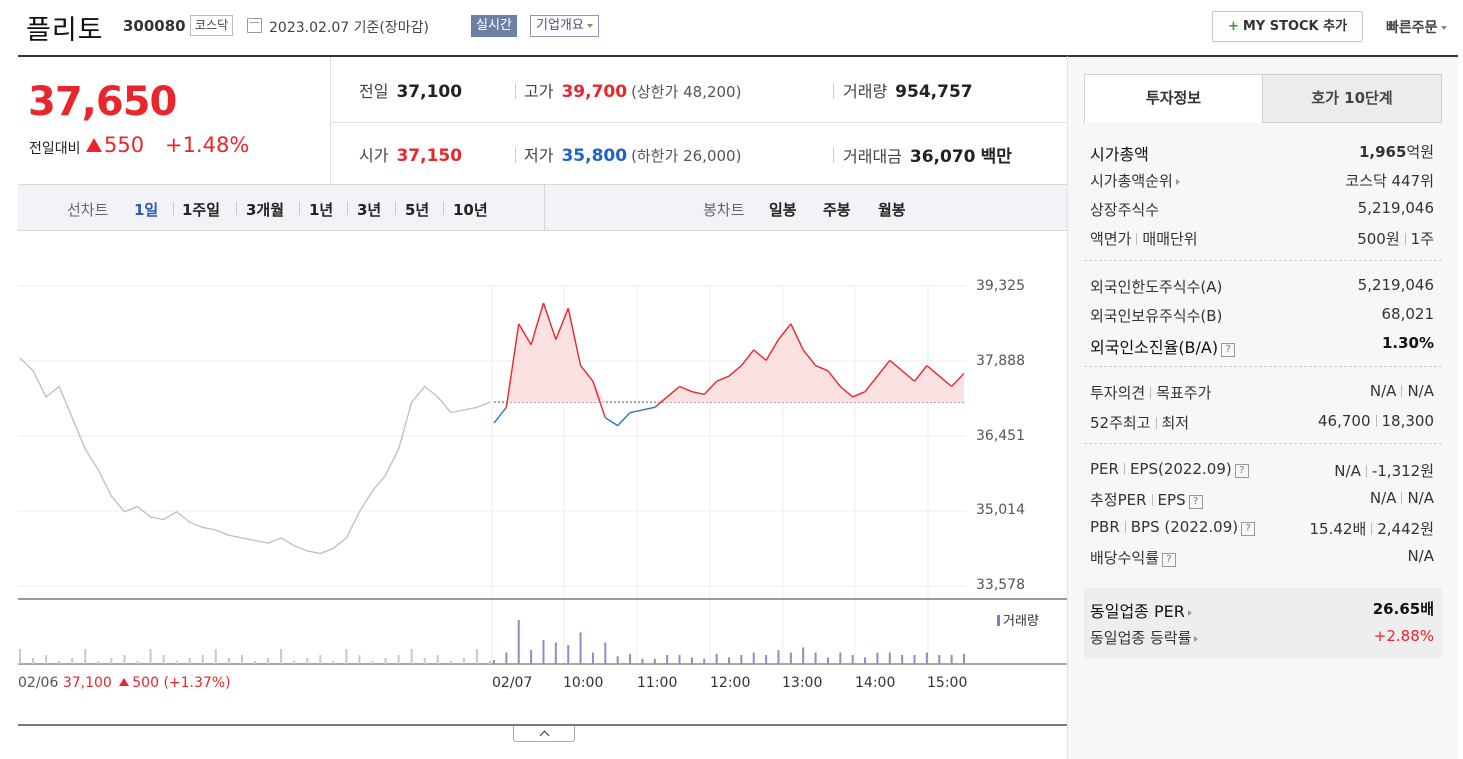 The width and height of the screenshot is (1463, 759). I want to click on period-3m: 3개월, so click(265, 210).